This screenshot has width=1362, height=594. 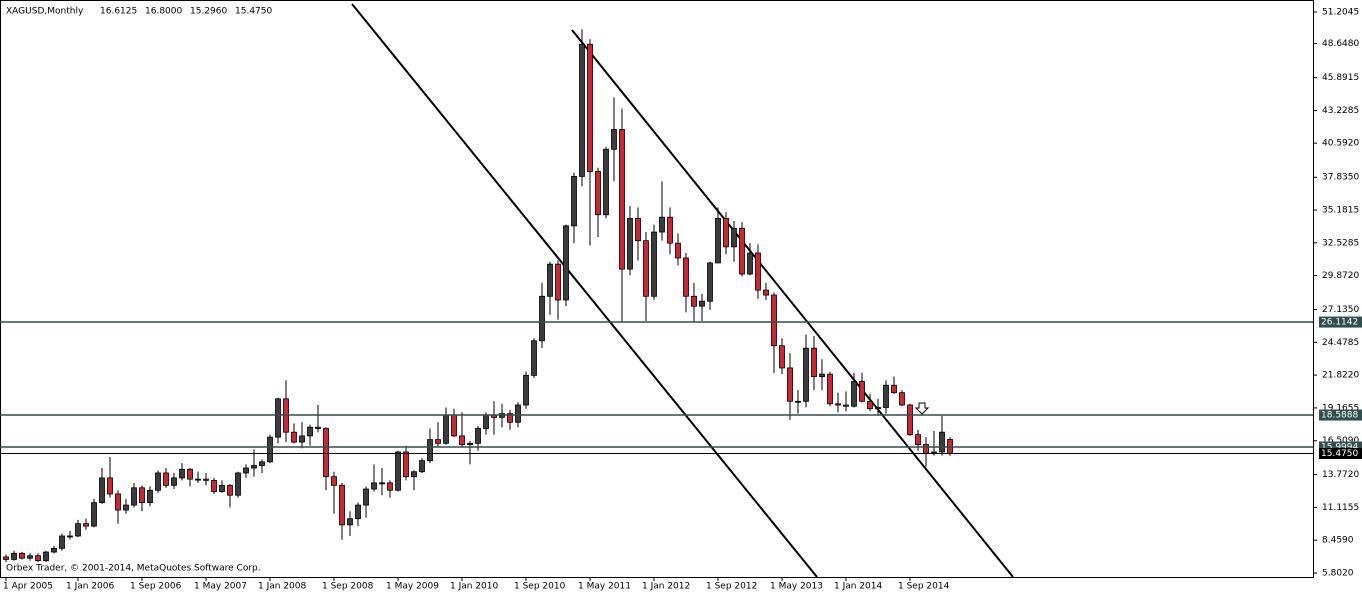 I want to click on y-tick-label: 45.8915, so click(x=1340, y=78).